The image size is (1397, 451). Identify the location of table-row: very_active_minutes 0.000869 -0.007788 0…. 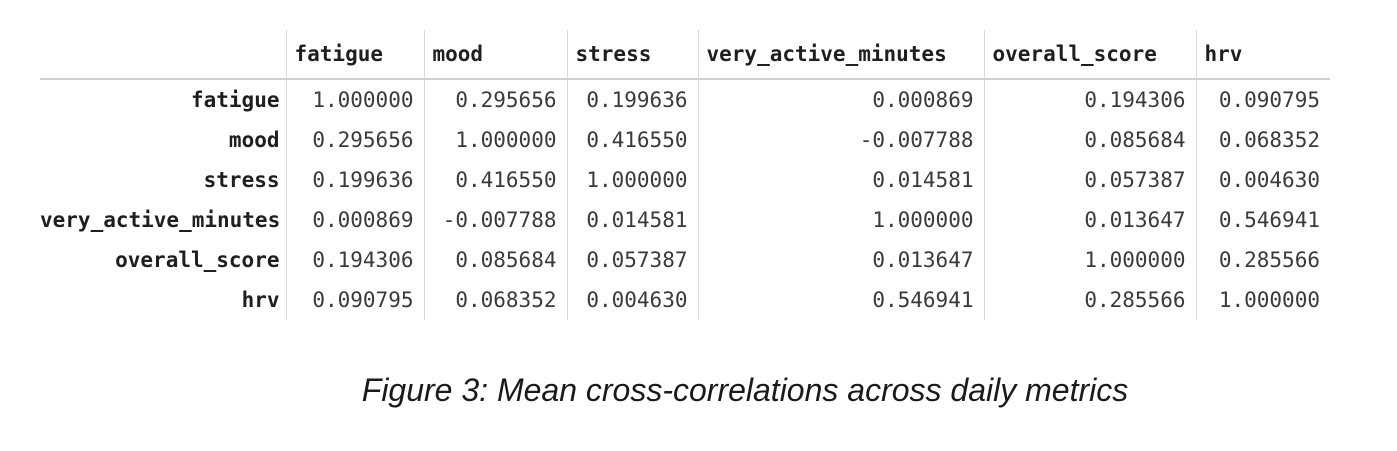
(685, 220).